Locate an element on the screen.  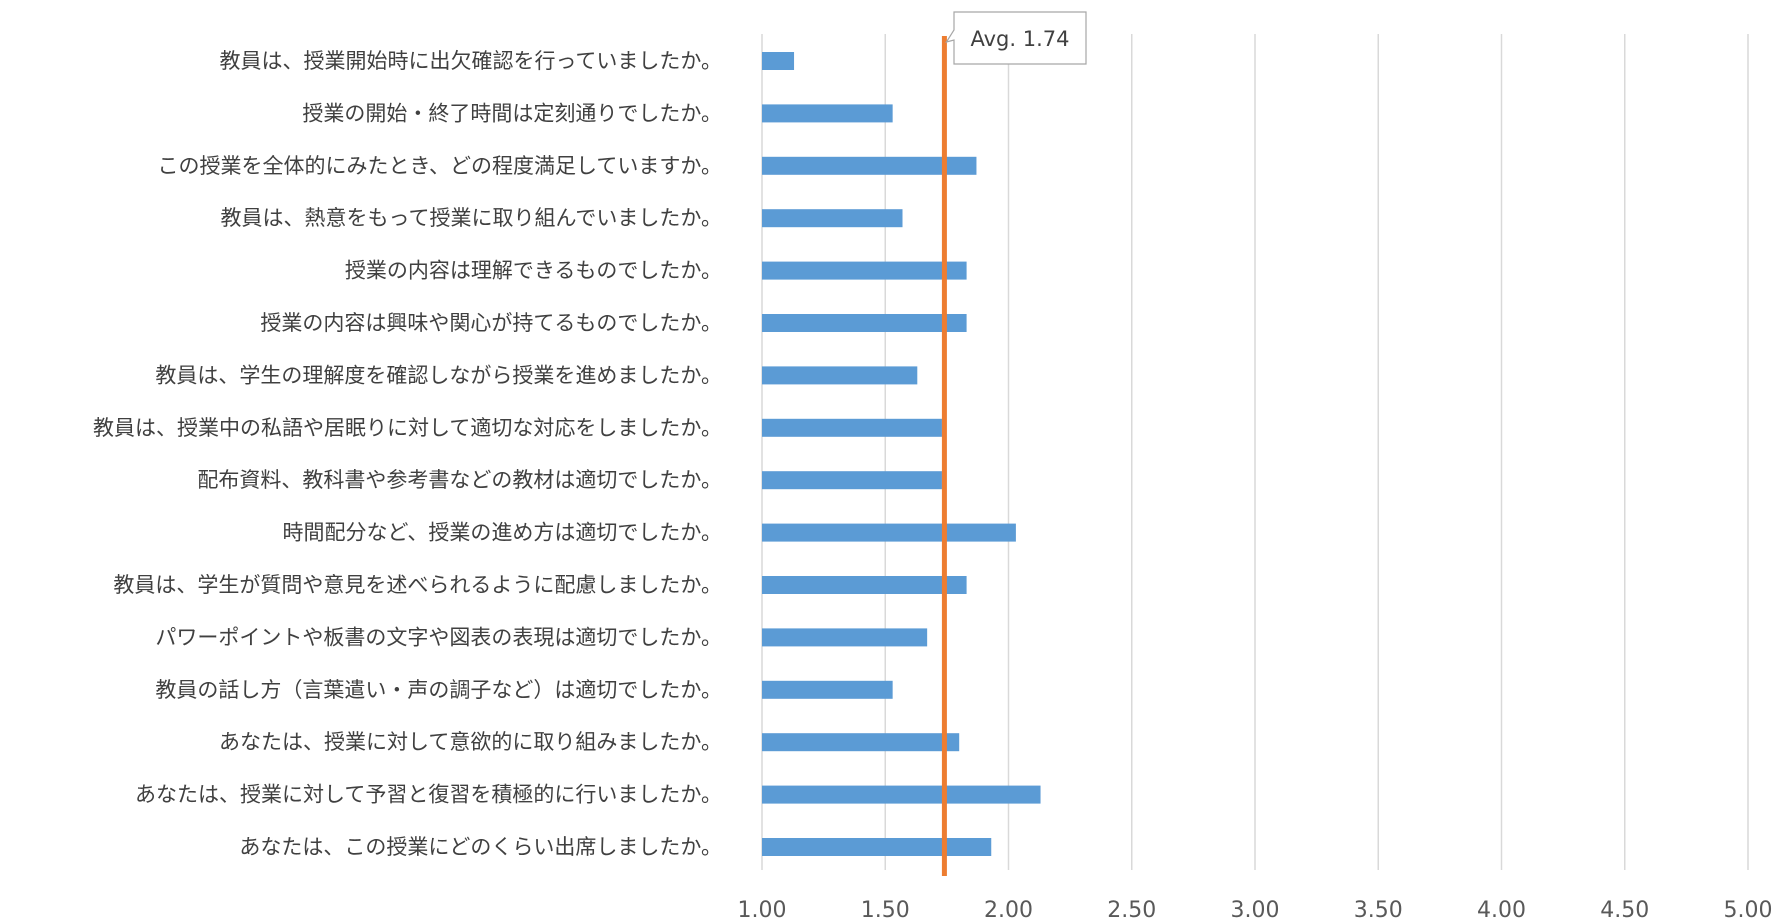
x-tick-label: 4.00 is located at coordinates (1501, 908).